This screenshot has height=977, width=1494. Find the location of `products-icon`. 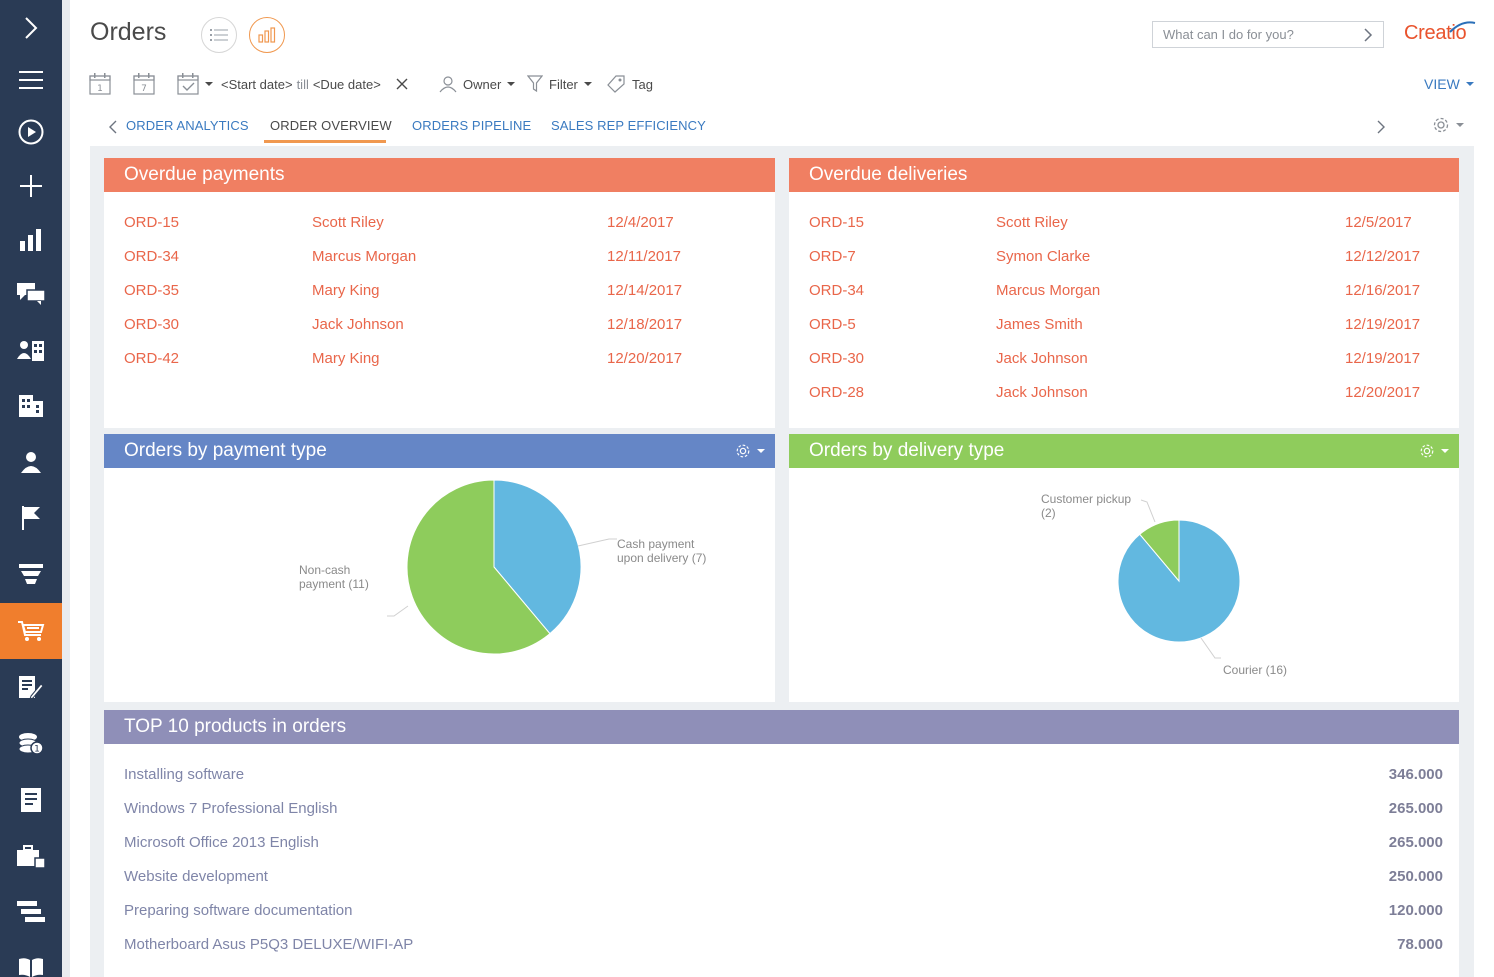

products-icon is located at coordinates (31, 912).